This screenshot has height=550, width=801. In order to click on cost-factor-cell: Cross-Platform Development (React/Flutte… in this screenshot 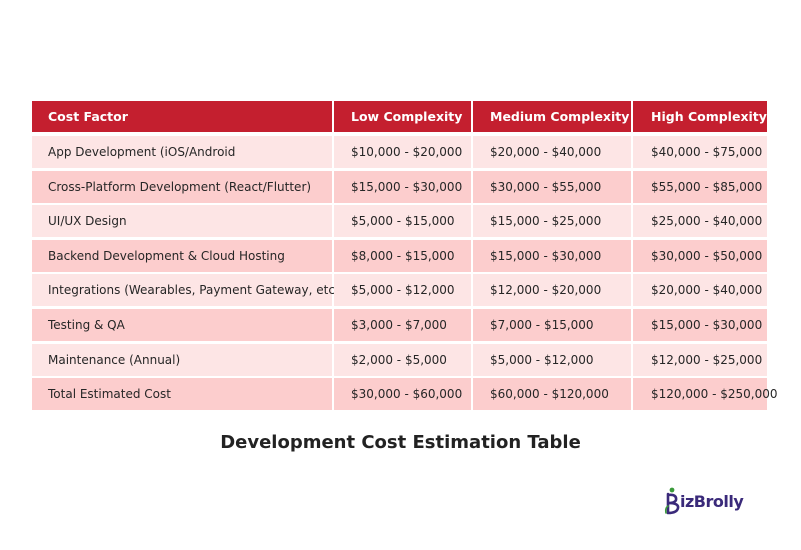, I will do `click(182, 186)`.